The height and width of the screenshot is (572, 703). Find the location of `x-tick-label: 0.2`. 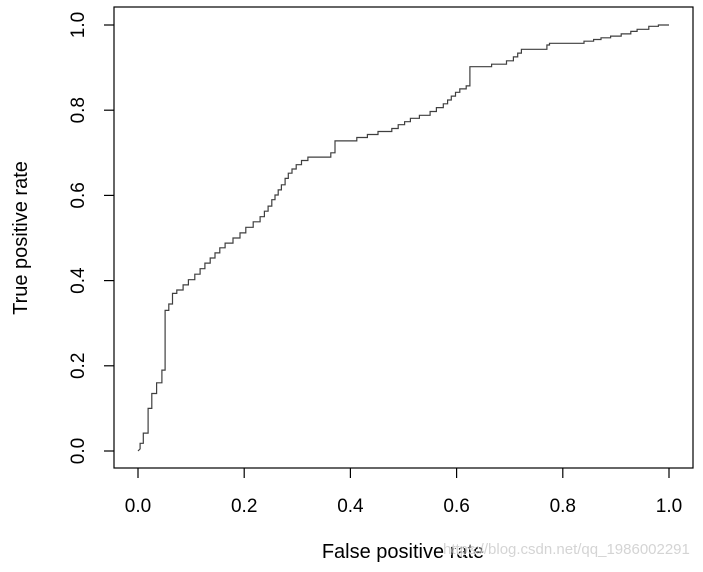

x-tick-label: 0.2 is located at coordinates (244, 506).